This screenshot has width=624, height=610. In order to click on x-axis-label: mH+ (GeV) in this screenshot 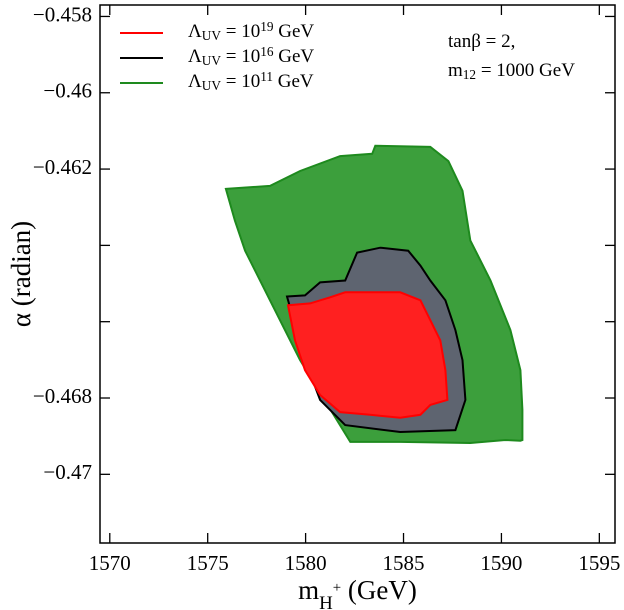, I will do `click(357, 592)`.